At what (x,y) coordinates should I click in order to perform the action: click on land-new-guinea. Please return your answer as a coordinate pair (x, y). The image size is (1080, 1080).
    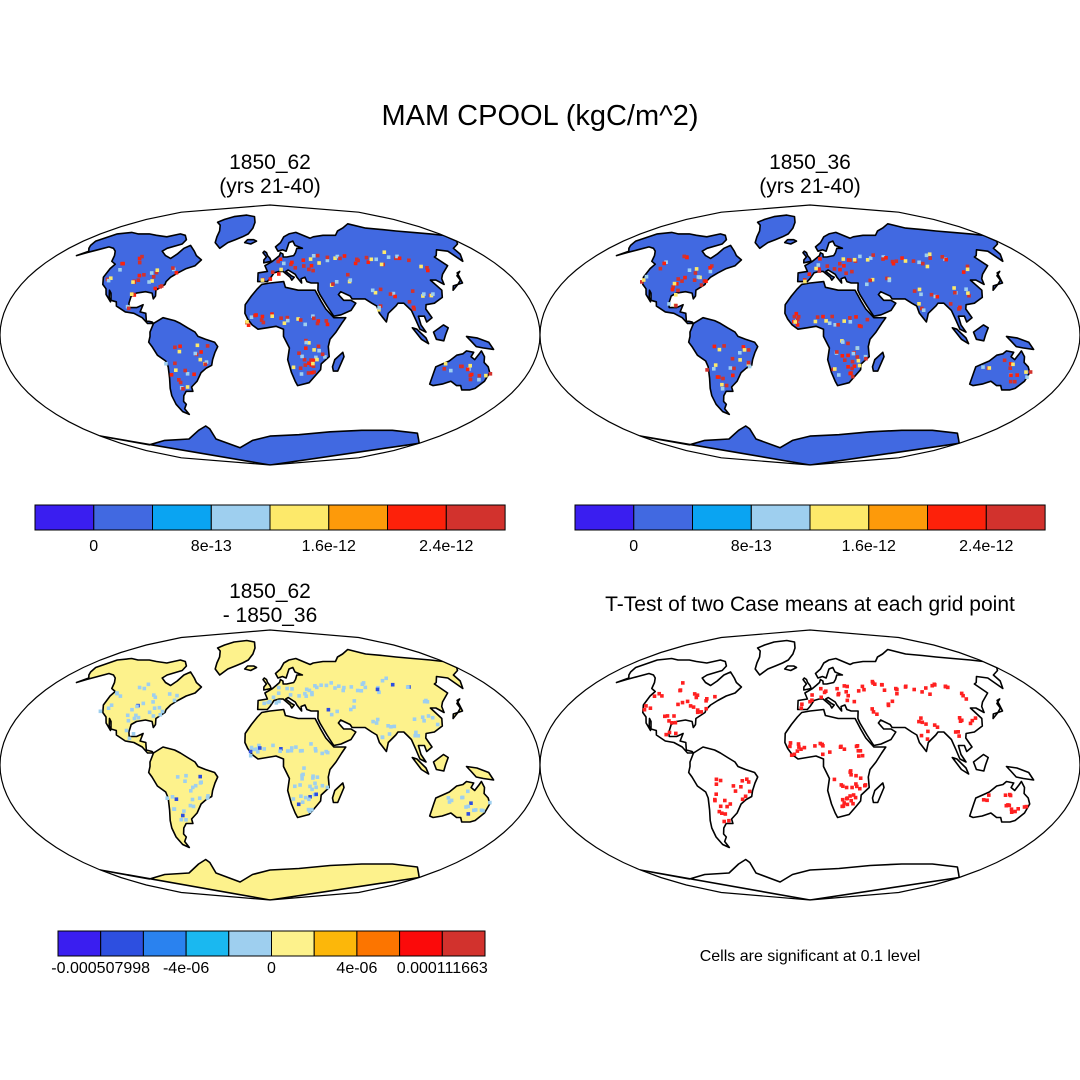
    Looking at the image, I should click on (1020, 343).